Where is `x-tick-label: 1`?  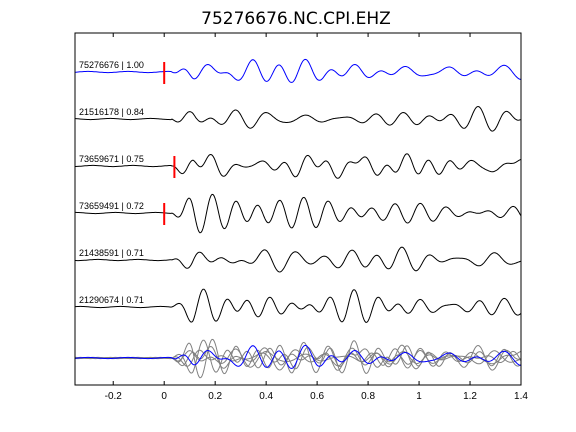
x-tick-label: 1 is located at coordinates (419, 396).